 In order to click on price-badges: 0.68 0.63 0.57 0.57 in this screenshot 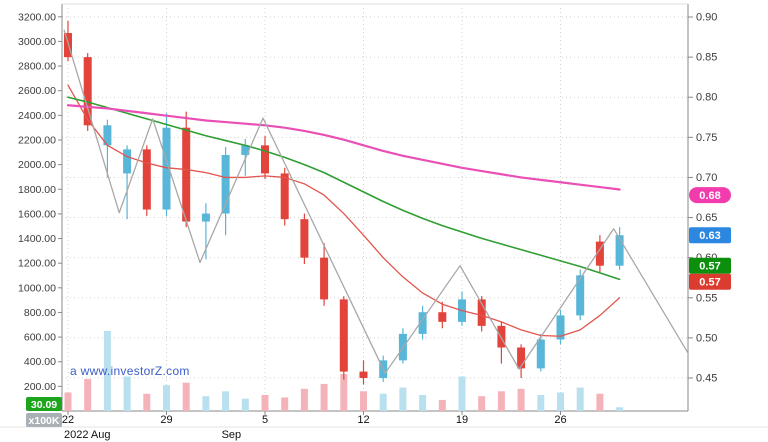, I will do `click(710, 238)`.